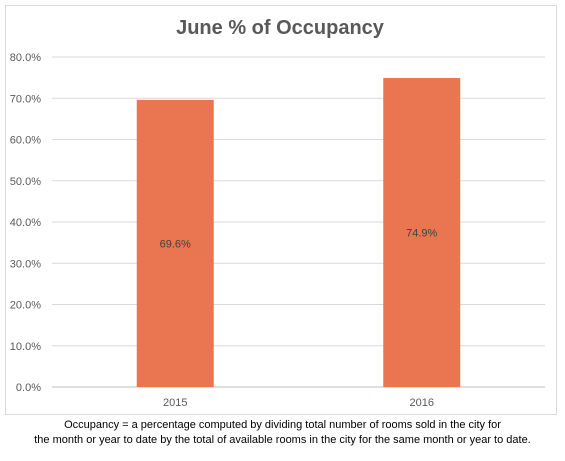 Image resolution: width=565 pixels, height=461 pixels. Describe the element at coordinates (25, 347) in the screenshot. I see `y-tick-label: 10.0%` at that location.